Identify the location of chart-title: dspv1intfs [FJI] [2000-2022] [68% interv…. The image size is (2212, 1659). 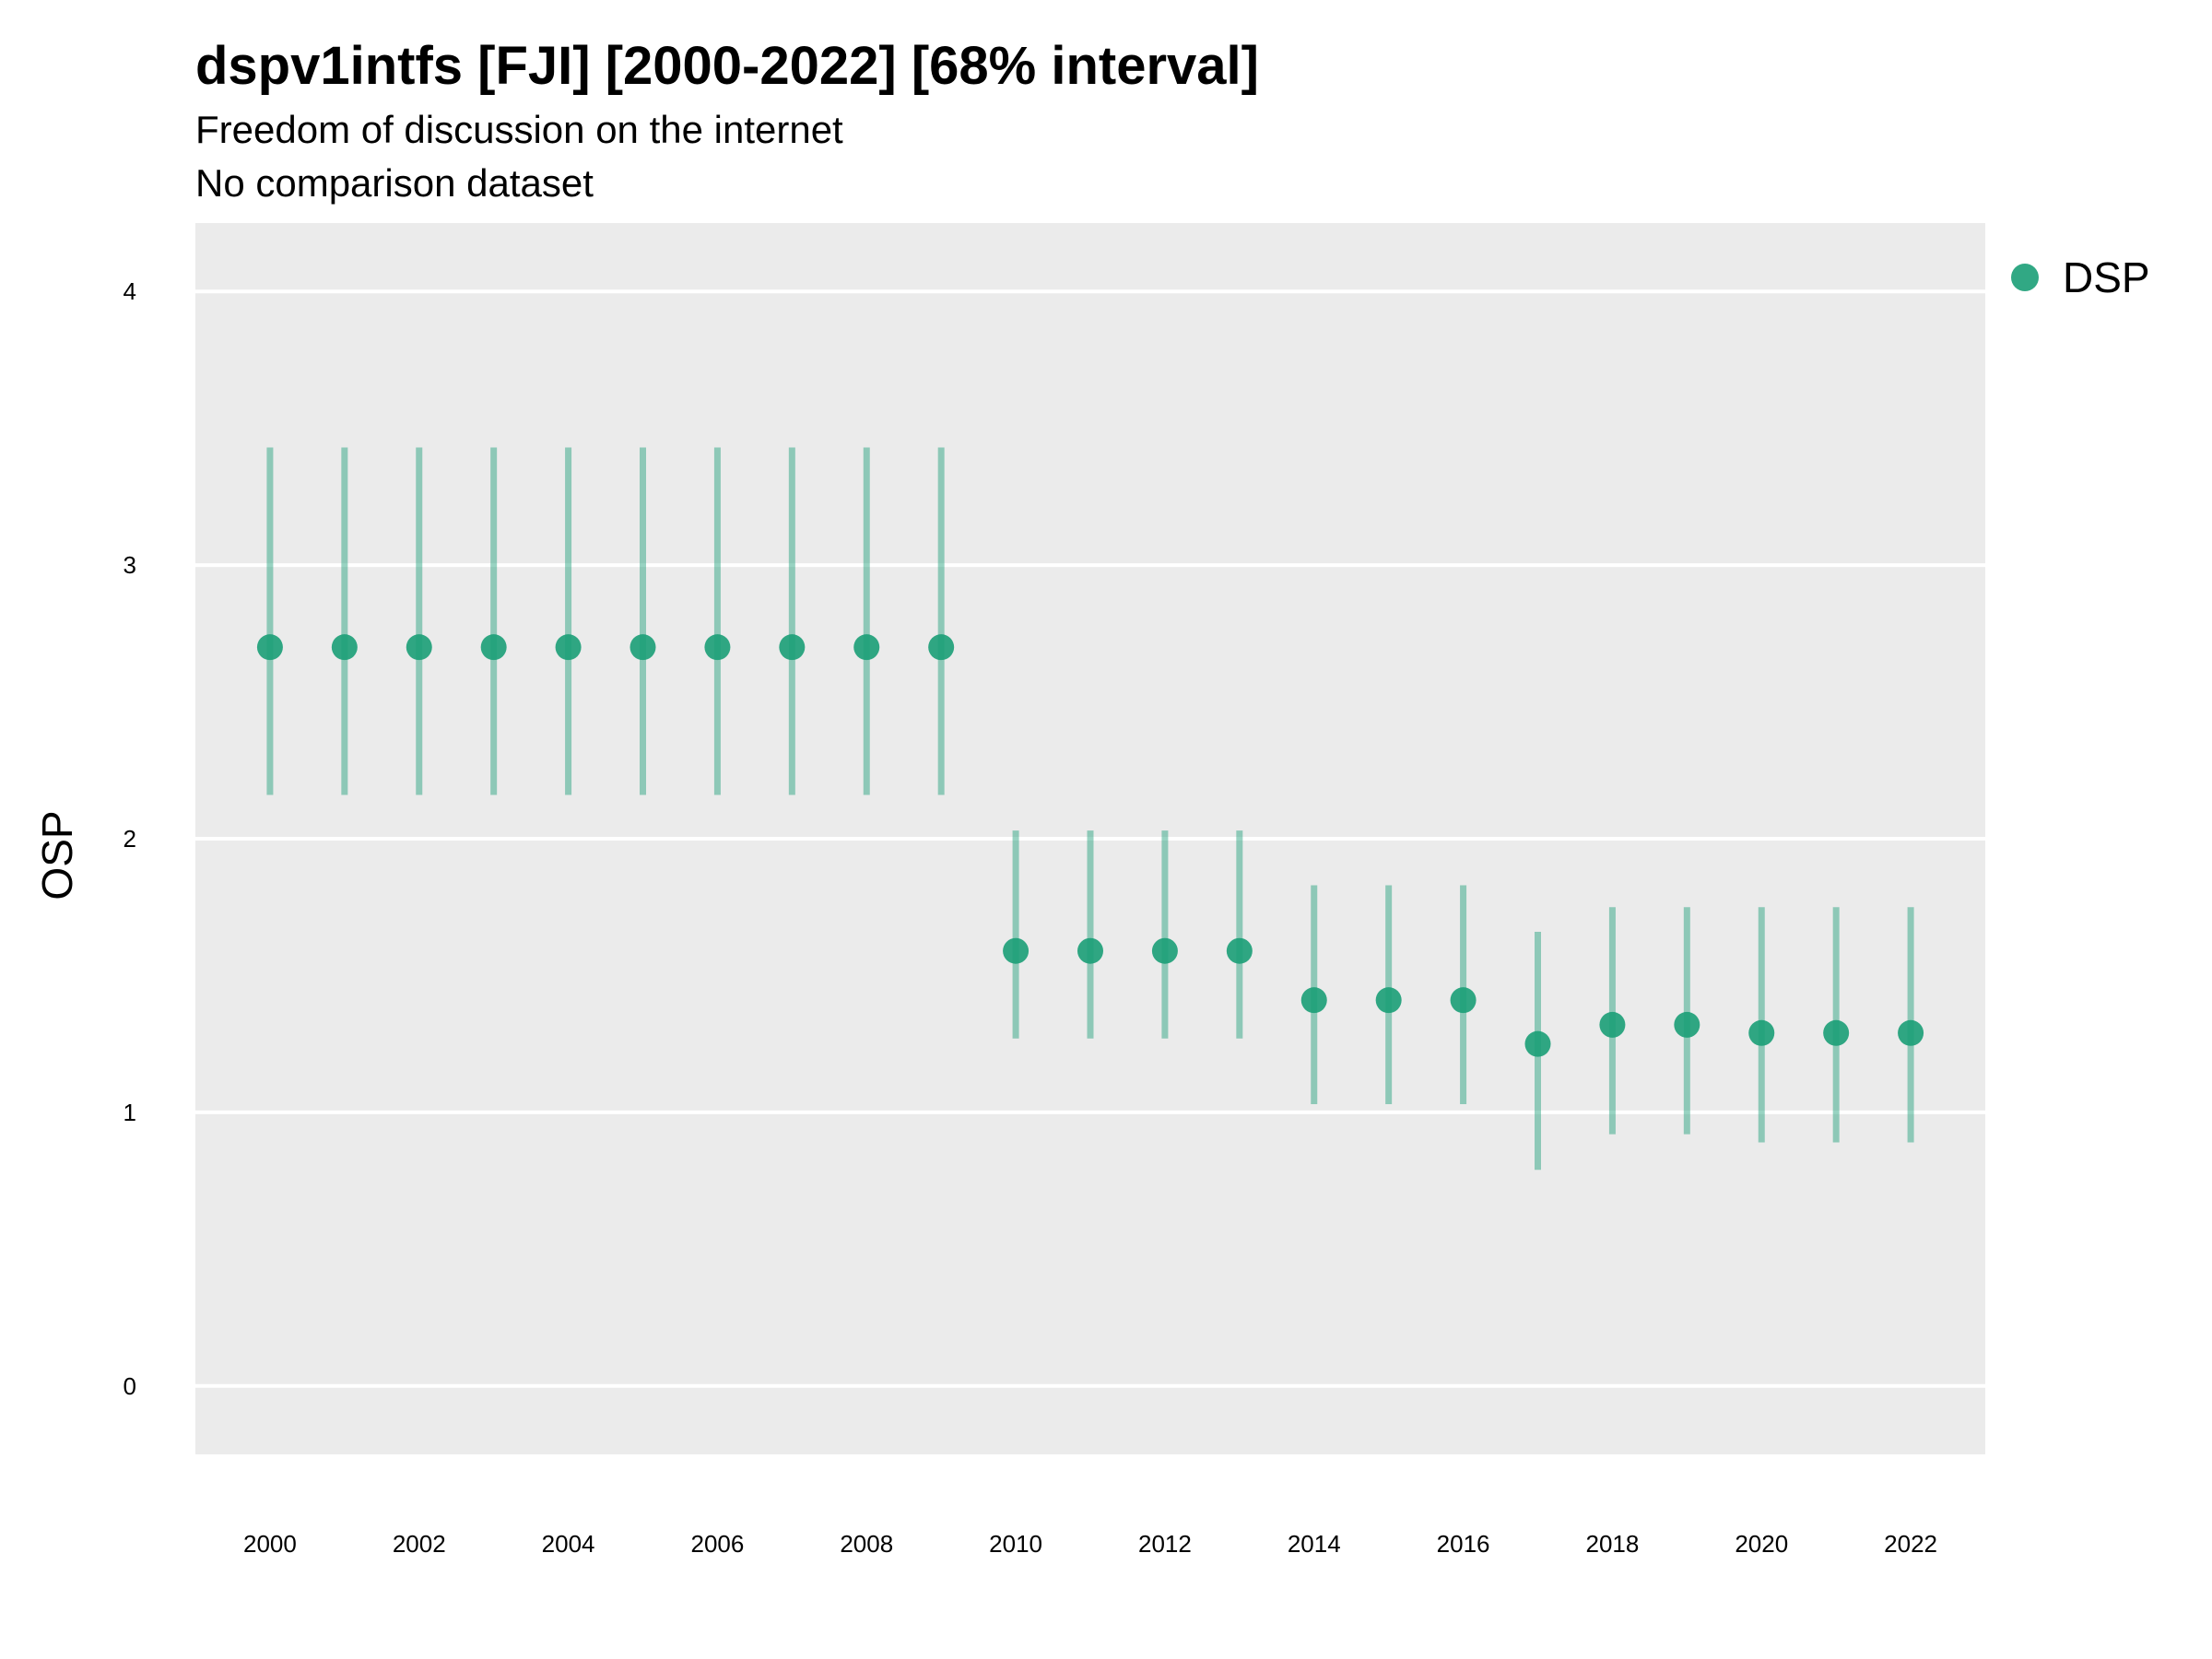
(727, 66).